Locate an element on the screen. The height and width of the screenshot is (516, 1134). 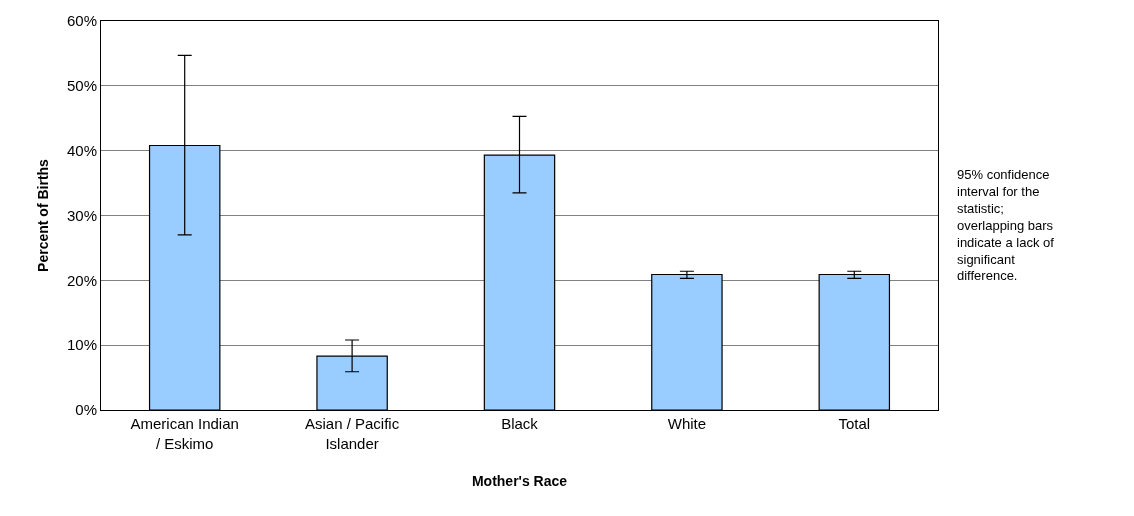
y-tick-label: 40% is located at coordinates (81, 150).